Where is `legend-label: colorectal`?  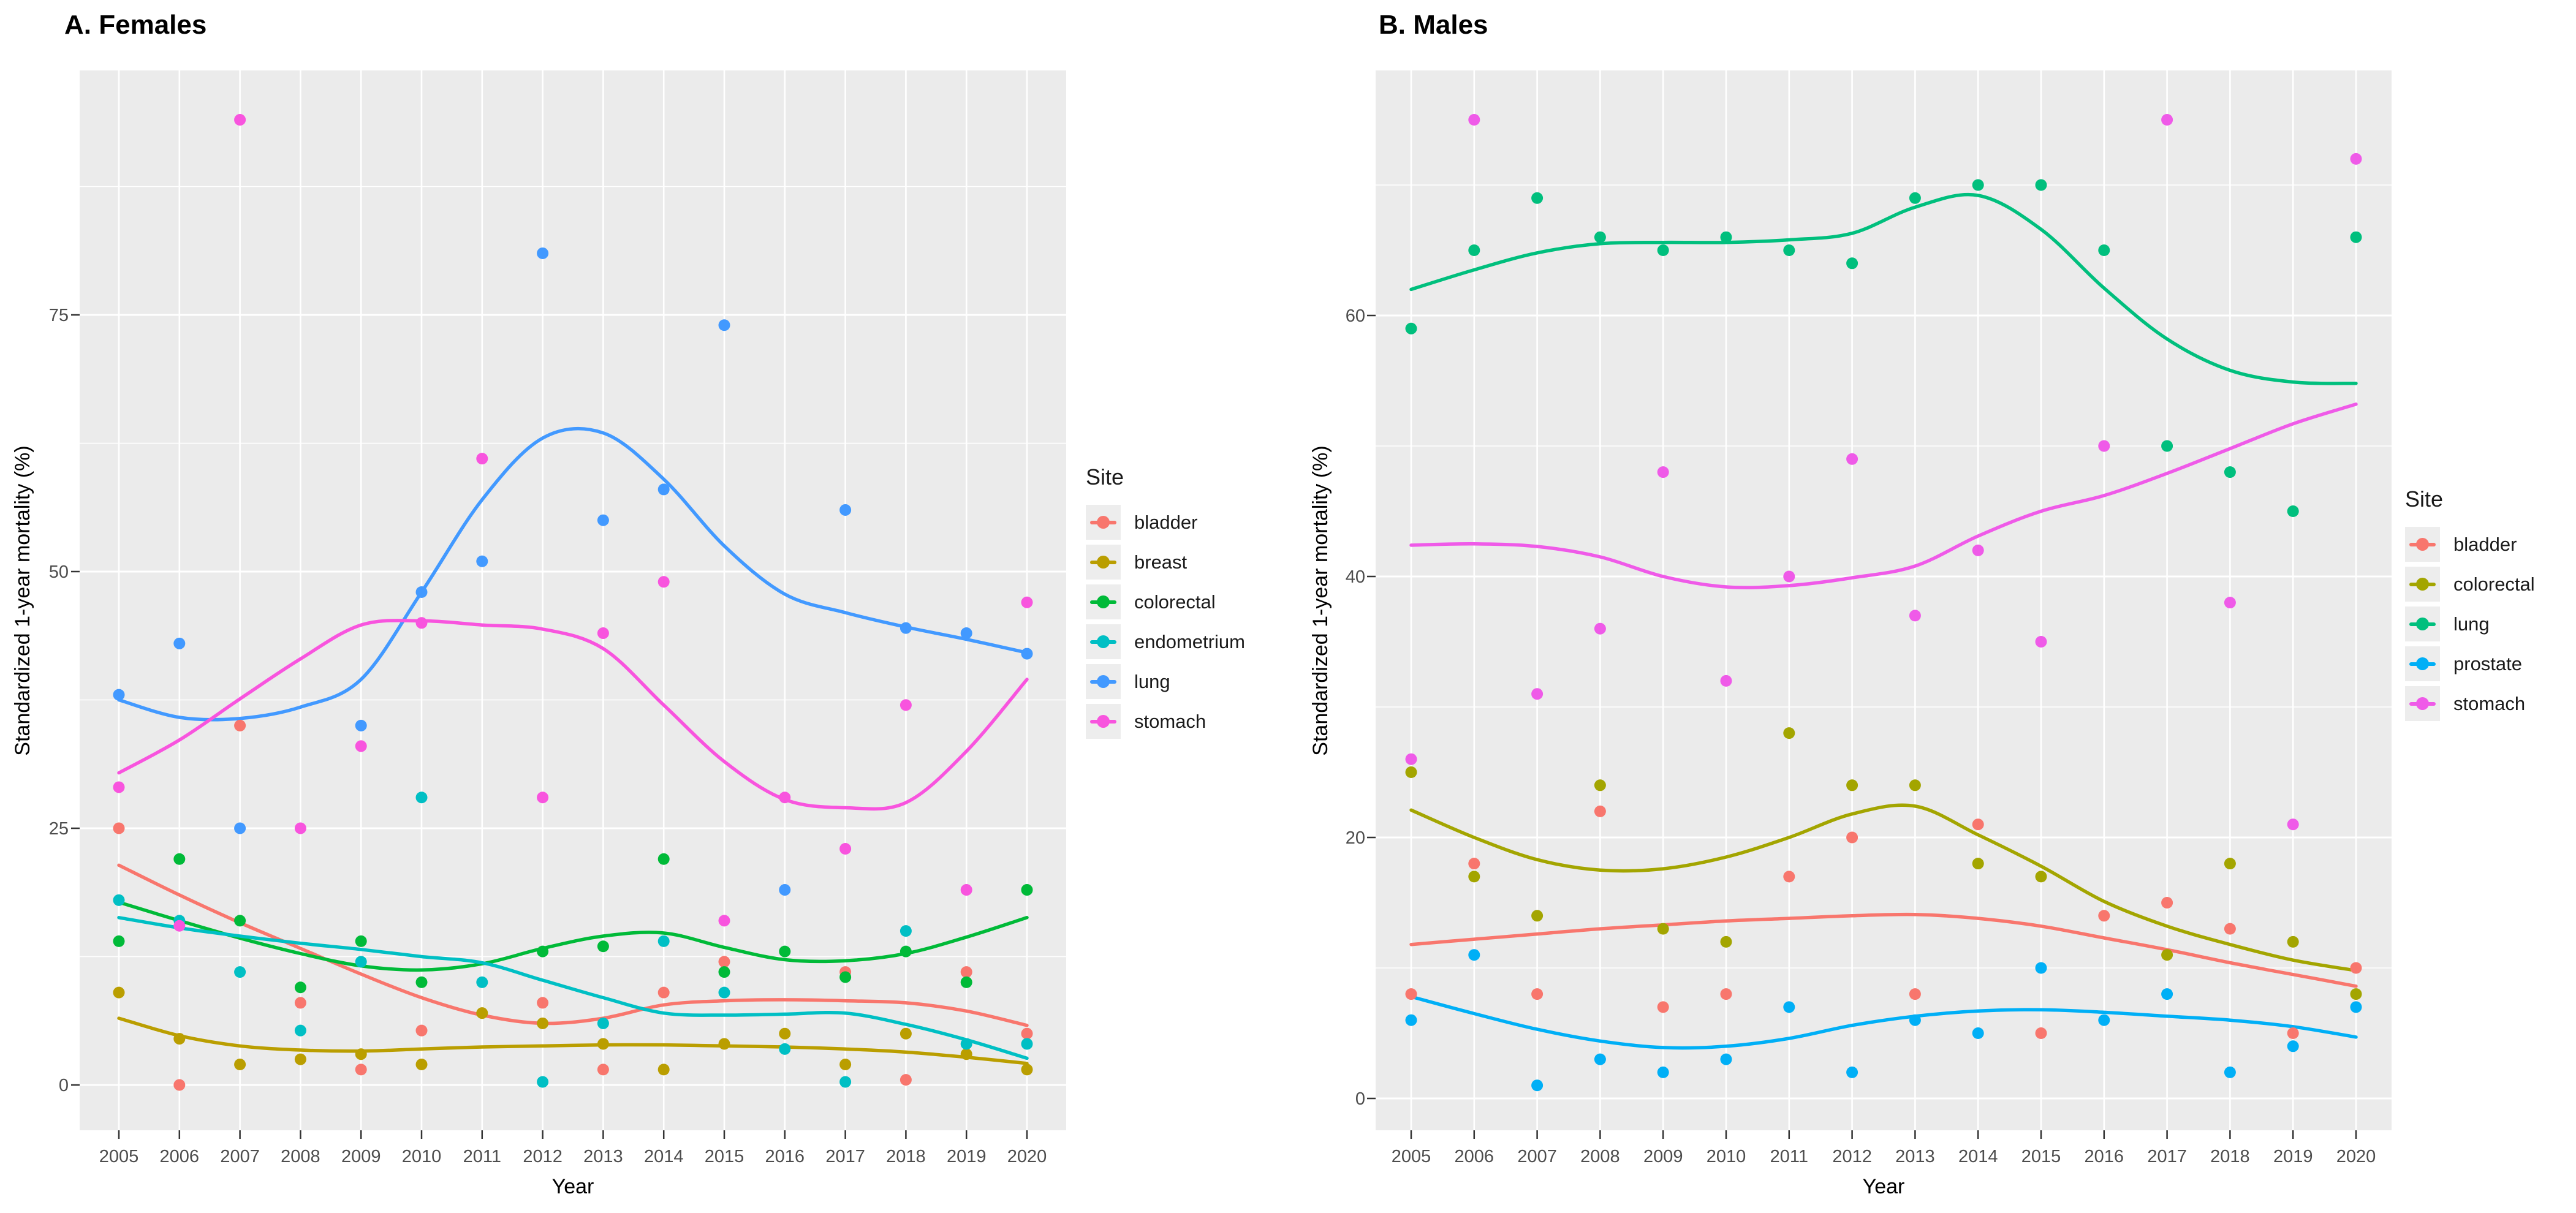 legend-label: colorectal is located at coordinates (1175, 602).